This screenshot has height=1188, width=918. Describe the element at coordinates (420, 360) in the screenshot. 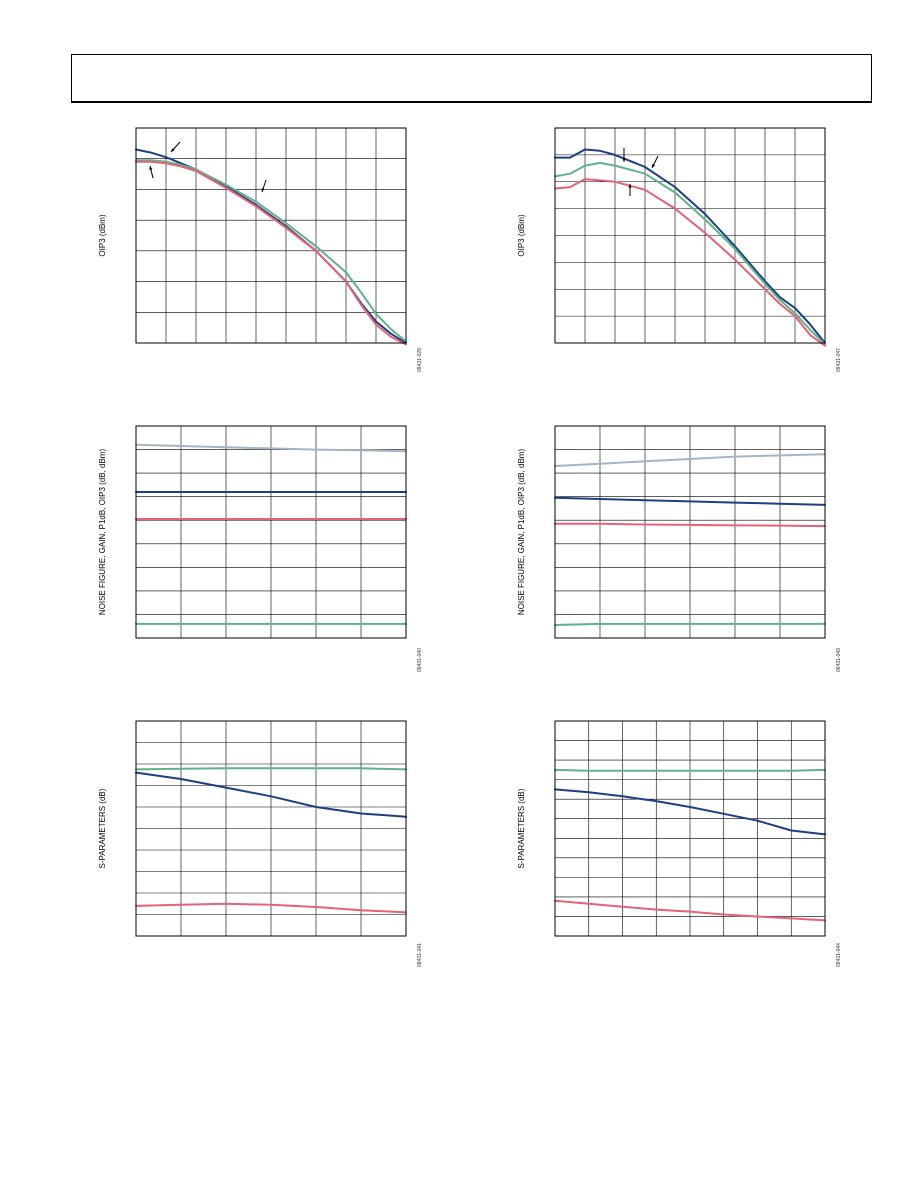

I see `figure-id-label: 09431-029` at that location.